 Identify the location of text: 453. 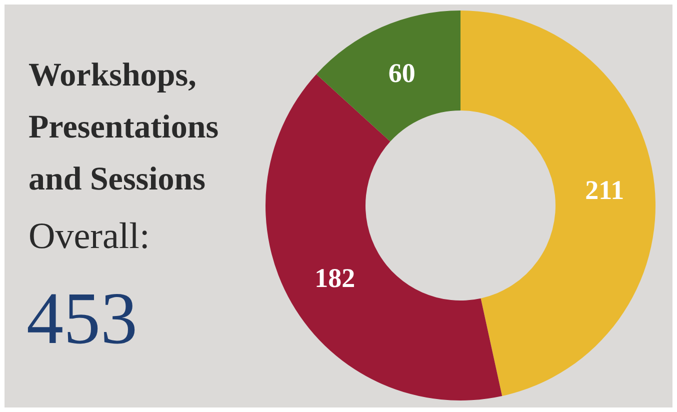
(82, 319).